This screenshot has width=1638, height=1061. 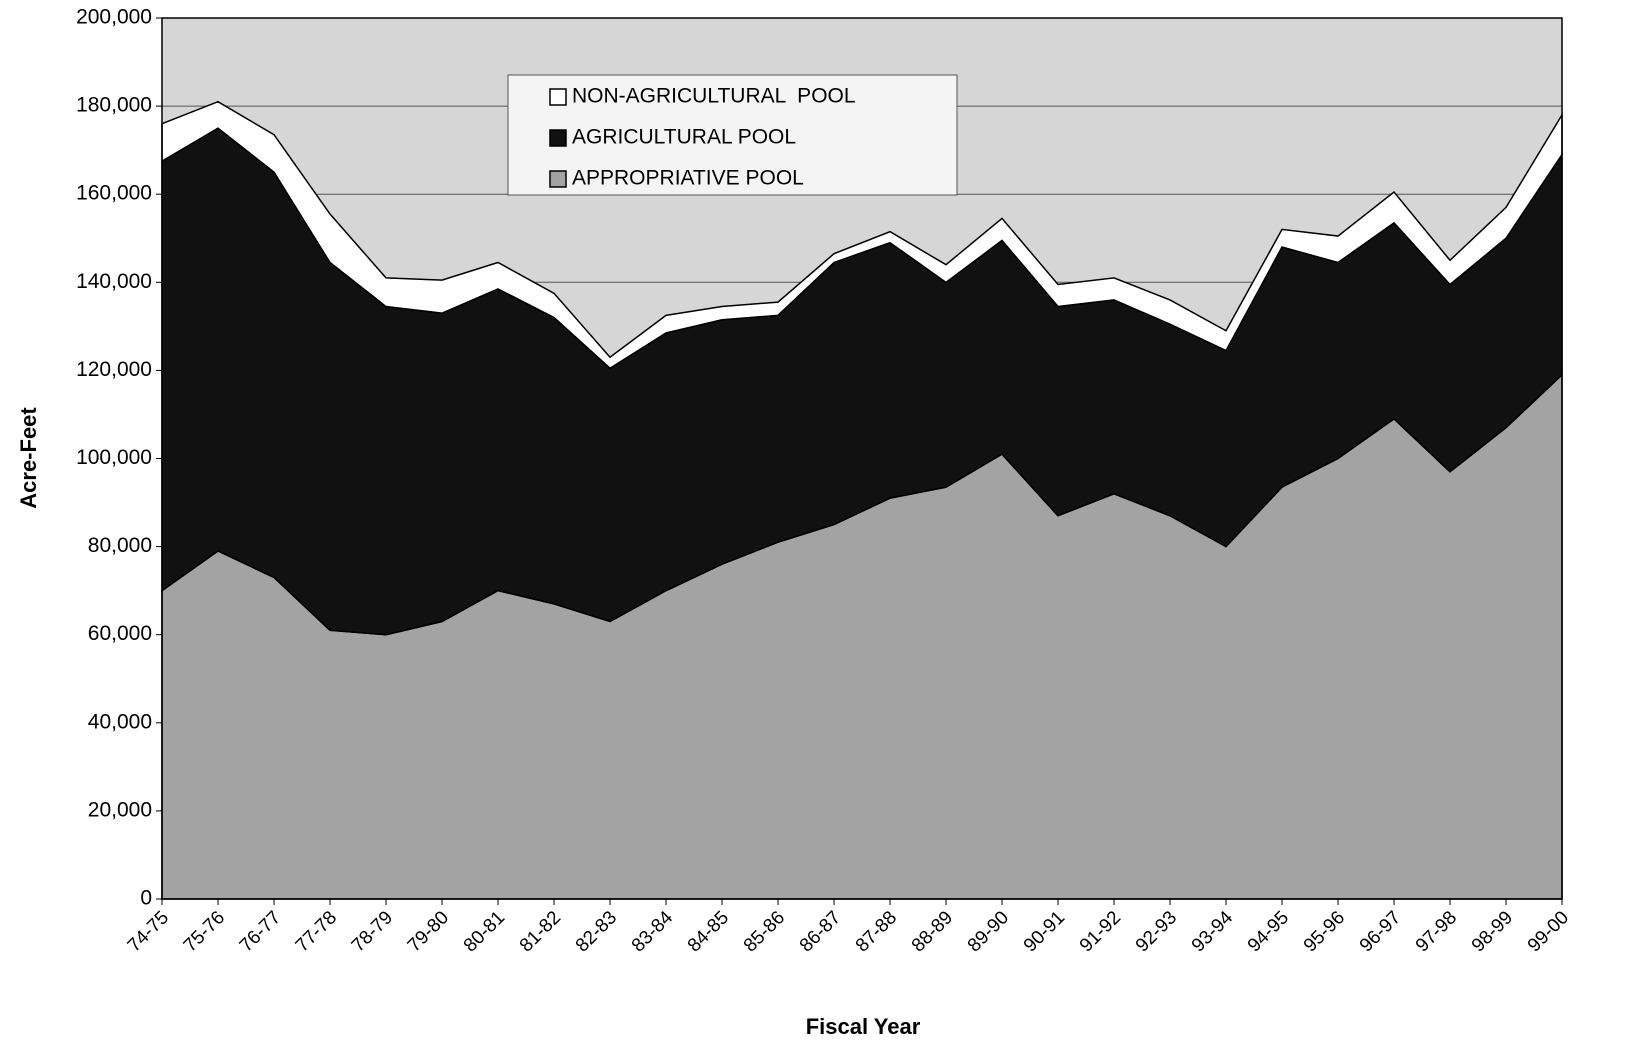 I want to click on x-tick-label: 96-97, so click(x=1380, y=931).